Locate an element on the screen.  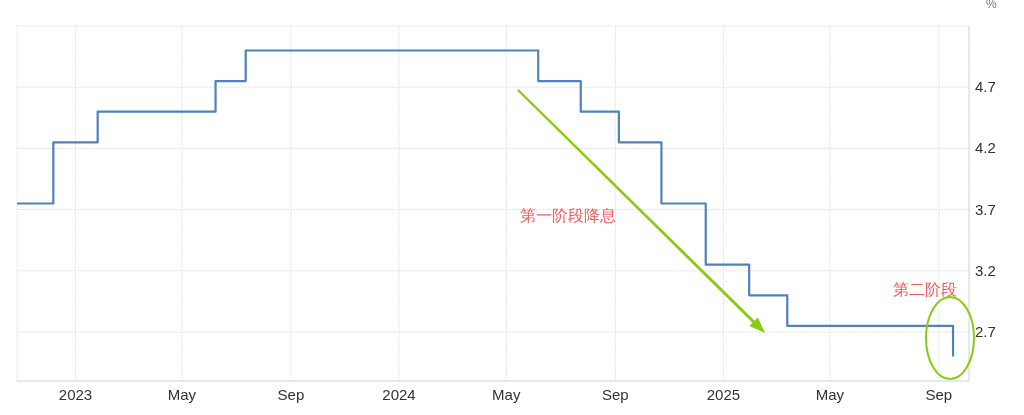
y-tick-label: 3.2 is located at coordinates (985, 270).